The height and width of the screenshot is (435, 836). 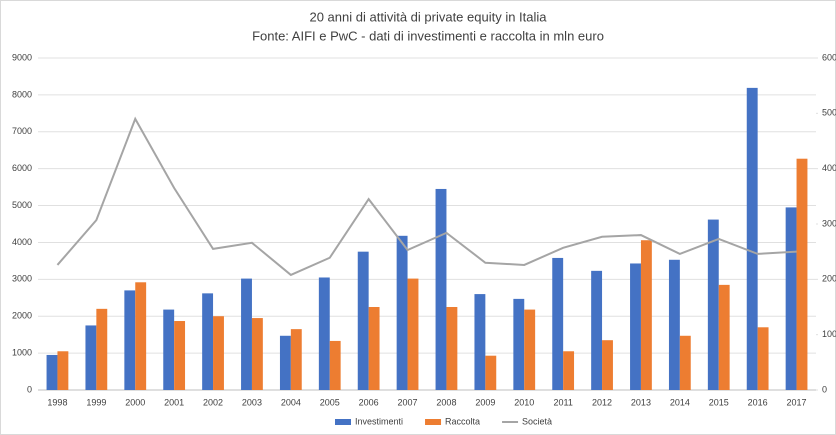 I want to click on y2-tick-label: 200, so click(x=829, y=279).